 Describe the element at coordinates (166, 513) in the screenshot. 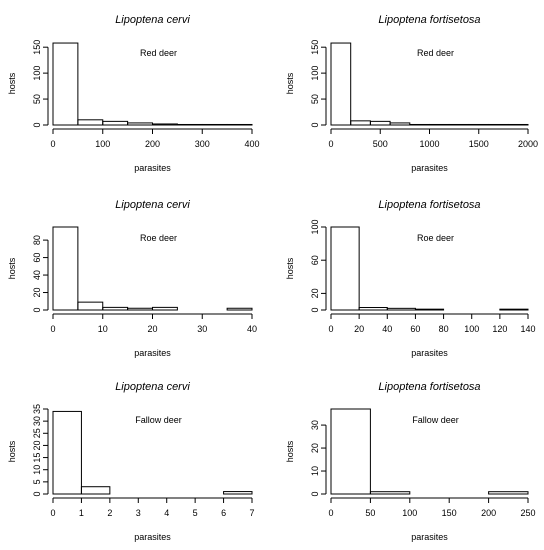

I see `x-tick-label: 4` at that location.